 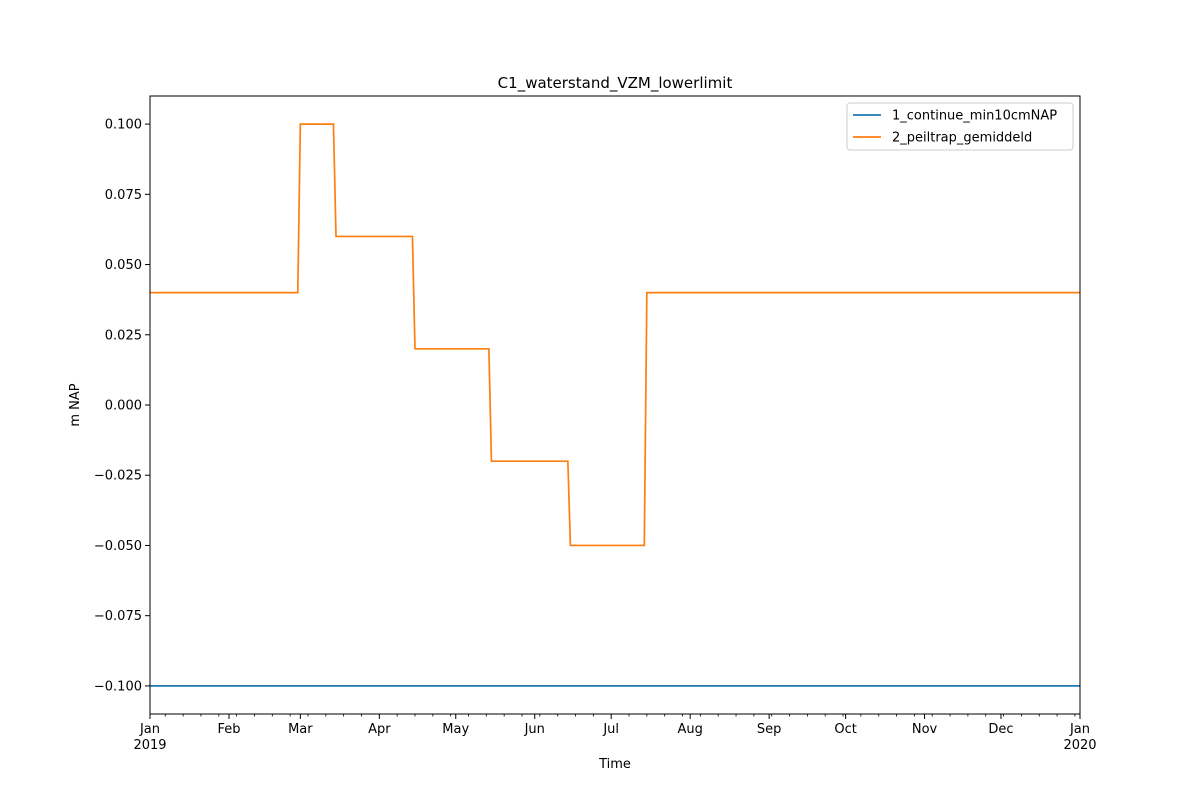 I want to click on x-tick-label: May, so click(x=455, y=729).